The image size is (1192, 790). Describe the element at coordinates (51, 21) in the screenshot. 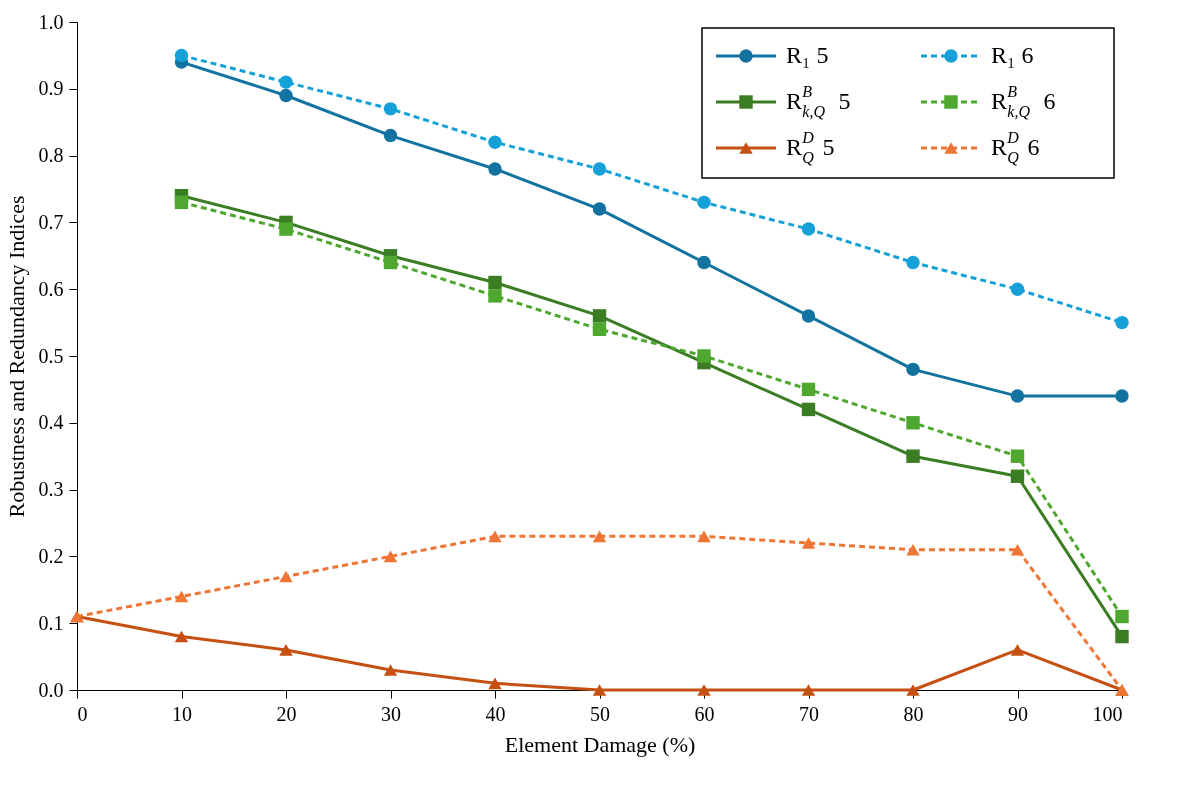

I see `y-tick-label: 1.0` at that location.